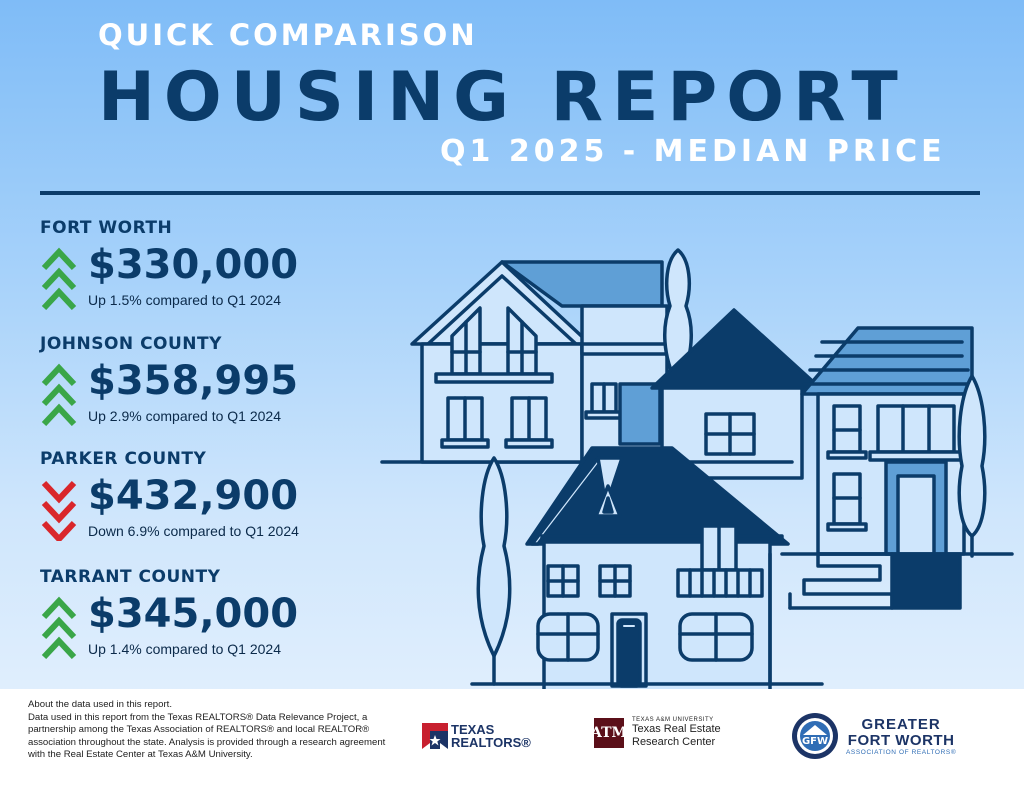 This screenshot has height=791, width=1024. Describe the element at coordinates (901, 752) in the screenshot. I see `gfw-line3: ASSOCIATION OF REALTORS®` at that location.